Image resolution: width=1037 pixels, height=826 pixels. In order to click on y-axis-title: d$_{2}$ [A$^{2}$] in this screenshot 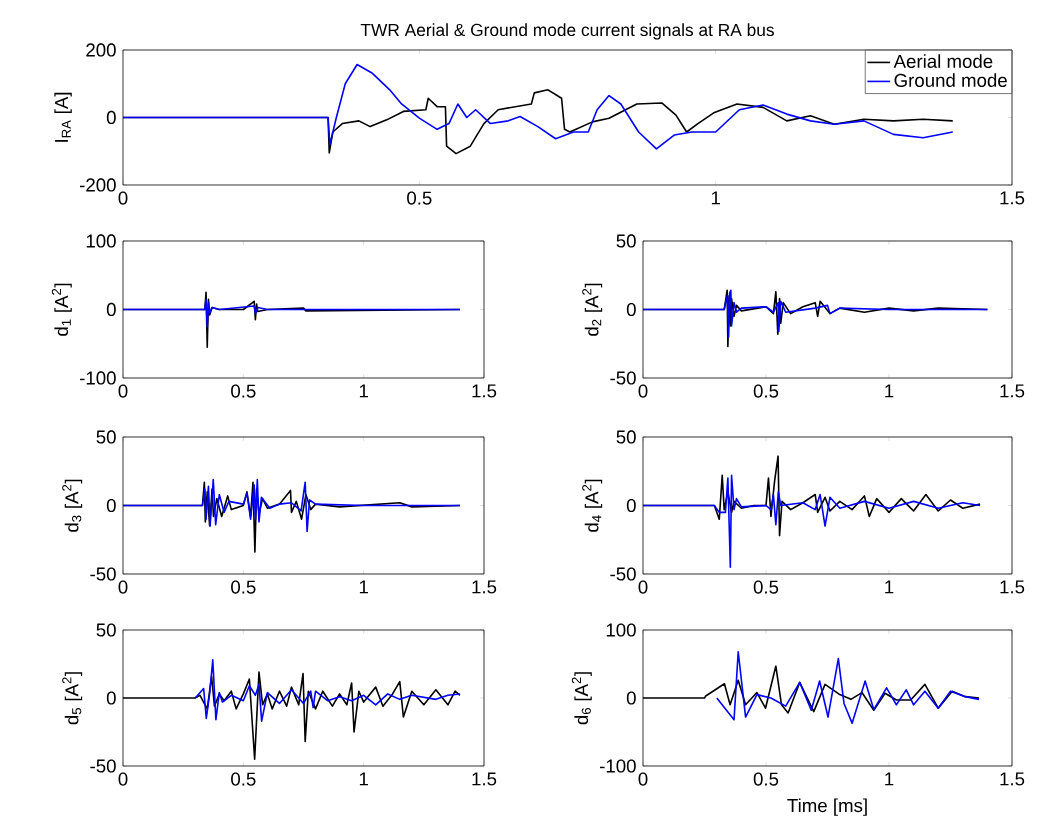, I will do `click(592, 309)`.